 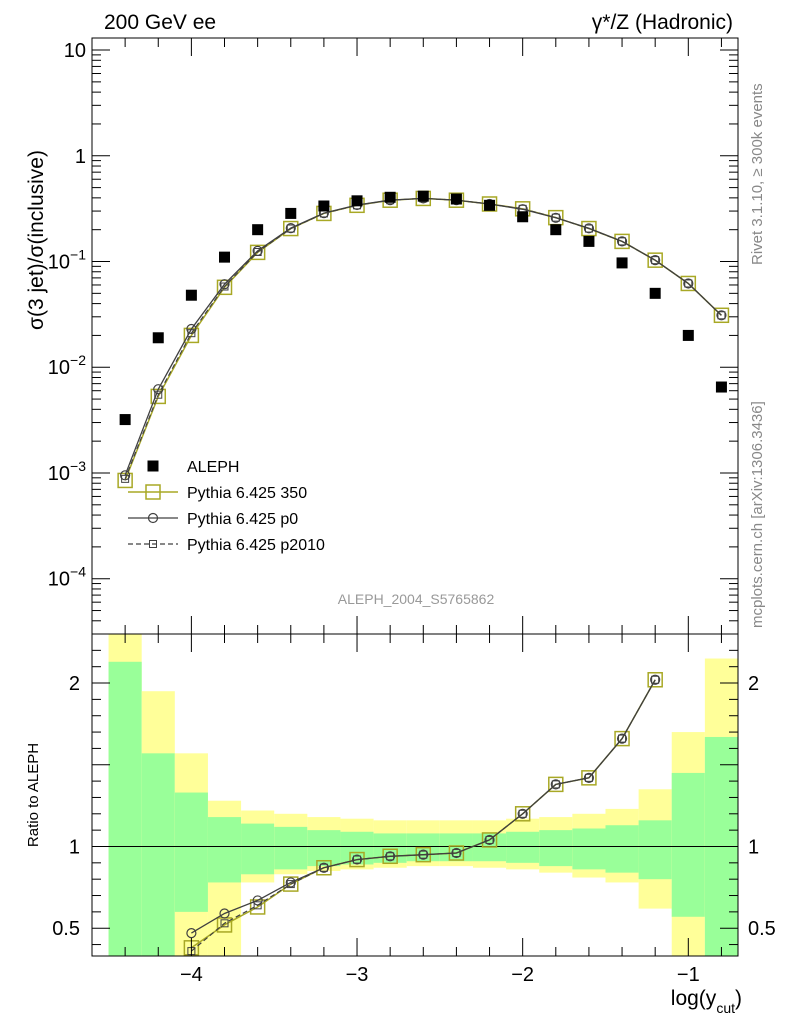 What do you see at coordinates (423, 806) in the screenshot?
I see `ratio-line-p0` at bounding box center [423, 806].